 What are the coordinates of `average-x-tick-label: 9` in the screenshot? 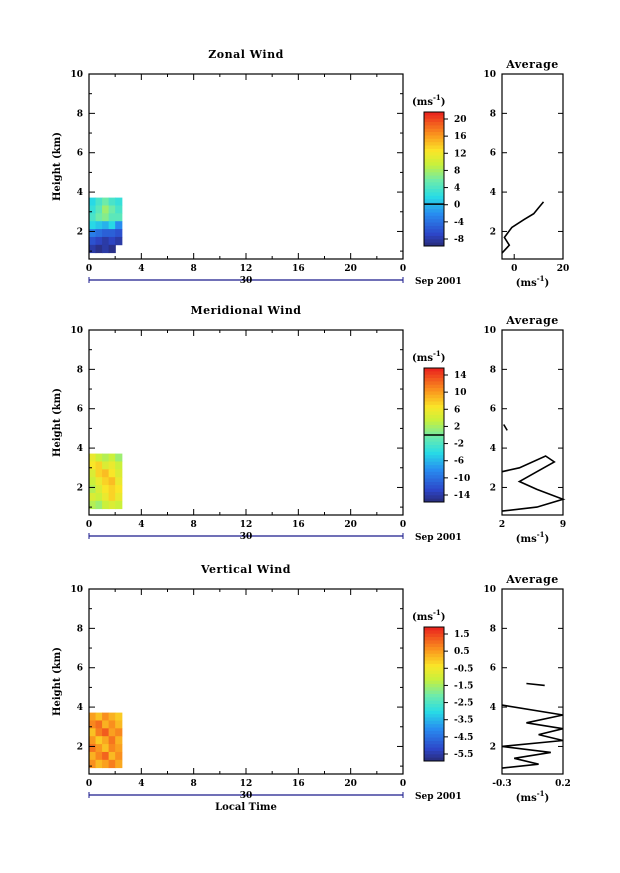 It's located at (563, 525).